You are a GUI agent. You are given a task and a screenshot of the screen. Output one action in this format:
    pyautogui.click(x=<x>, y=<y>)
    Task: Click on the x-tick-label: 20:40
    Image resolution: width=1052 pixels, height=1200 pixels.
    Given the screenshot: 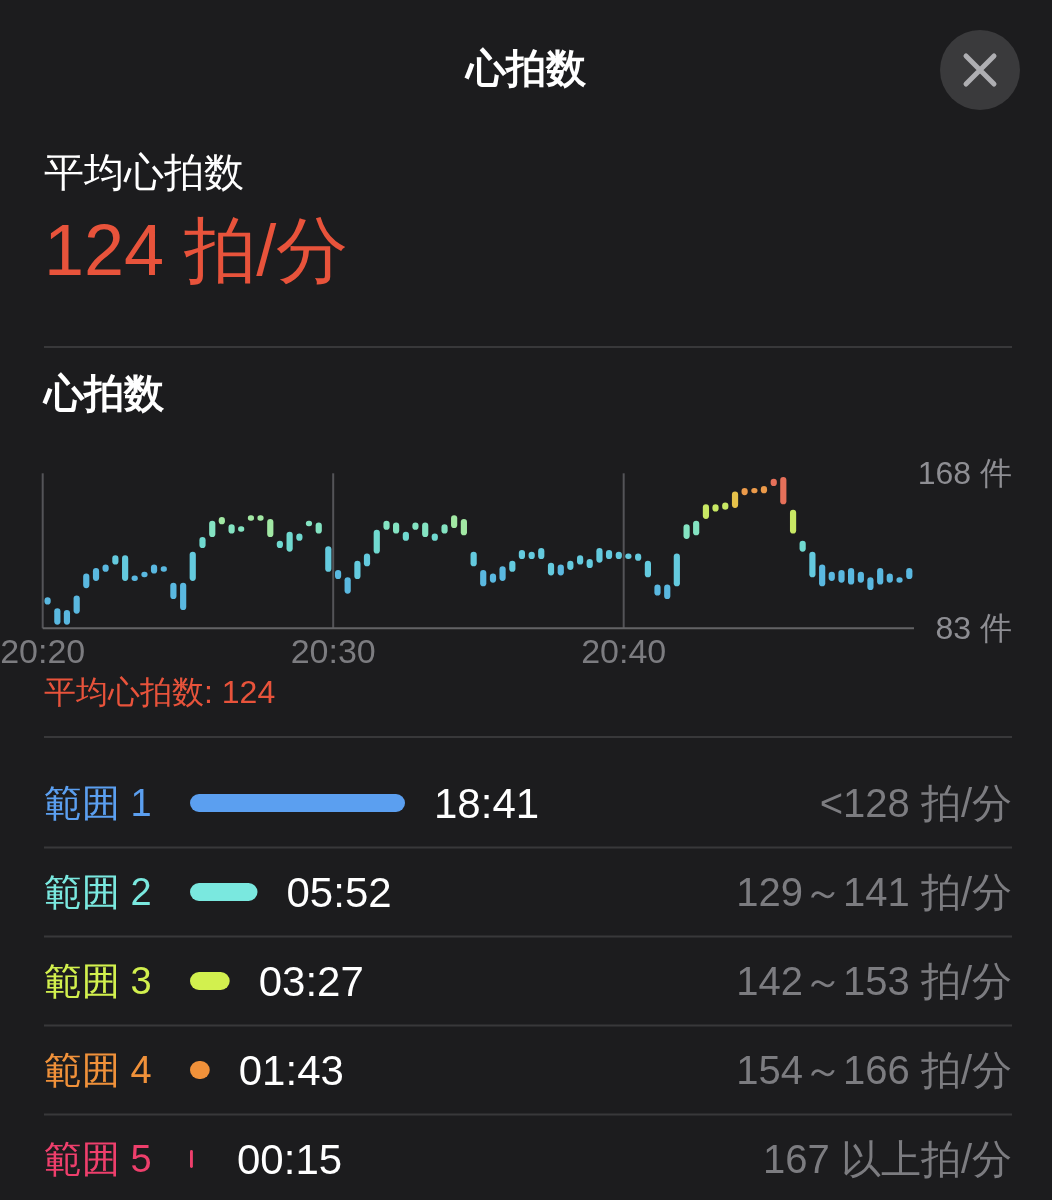 What is the action you would take?
    pyautogui.click(x=624, y=651)
    